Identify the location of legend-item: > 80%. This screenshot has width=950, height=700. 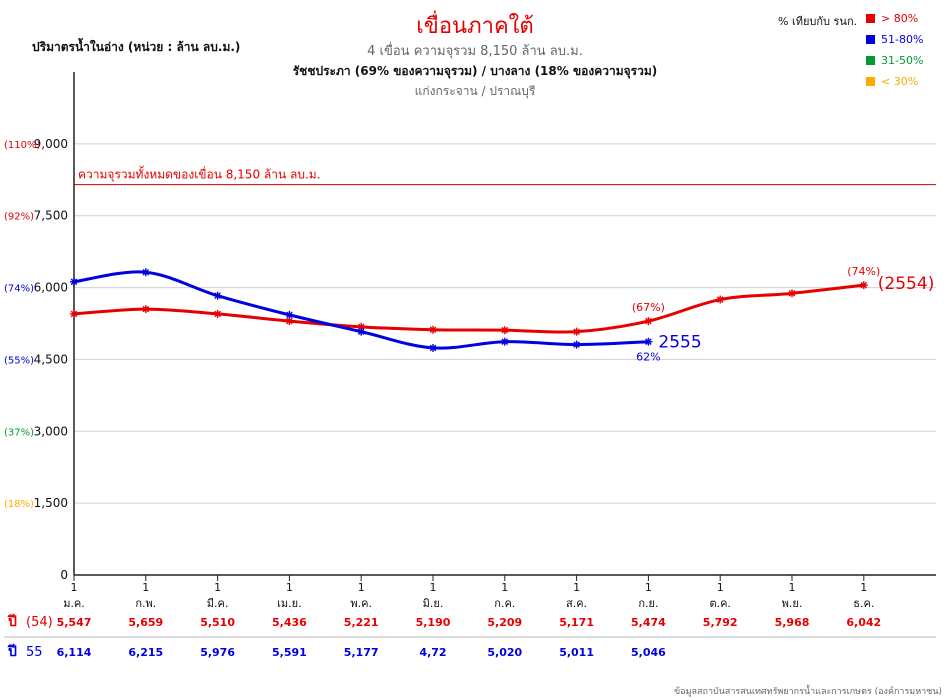
(892, 18).